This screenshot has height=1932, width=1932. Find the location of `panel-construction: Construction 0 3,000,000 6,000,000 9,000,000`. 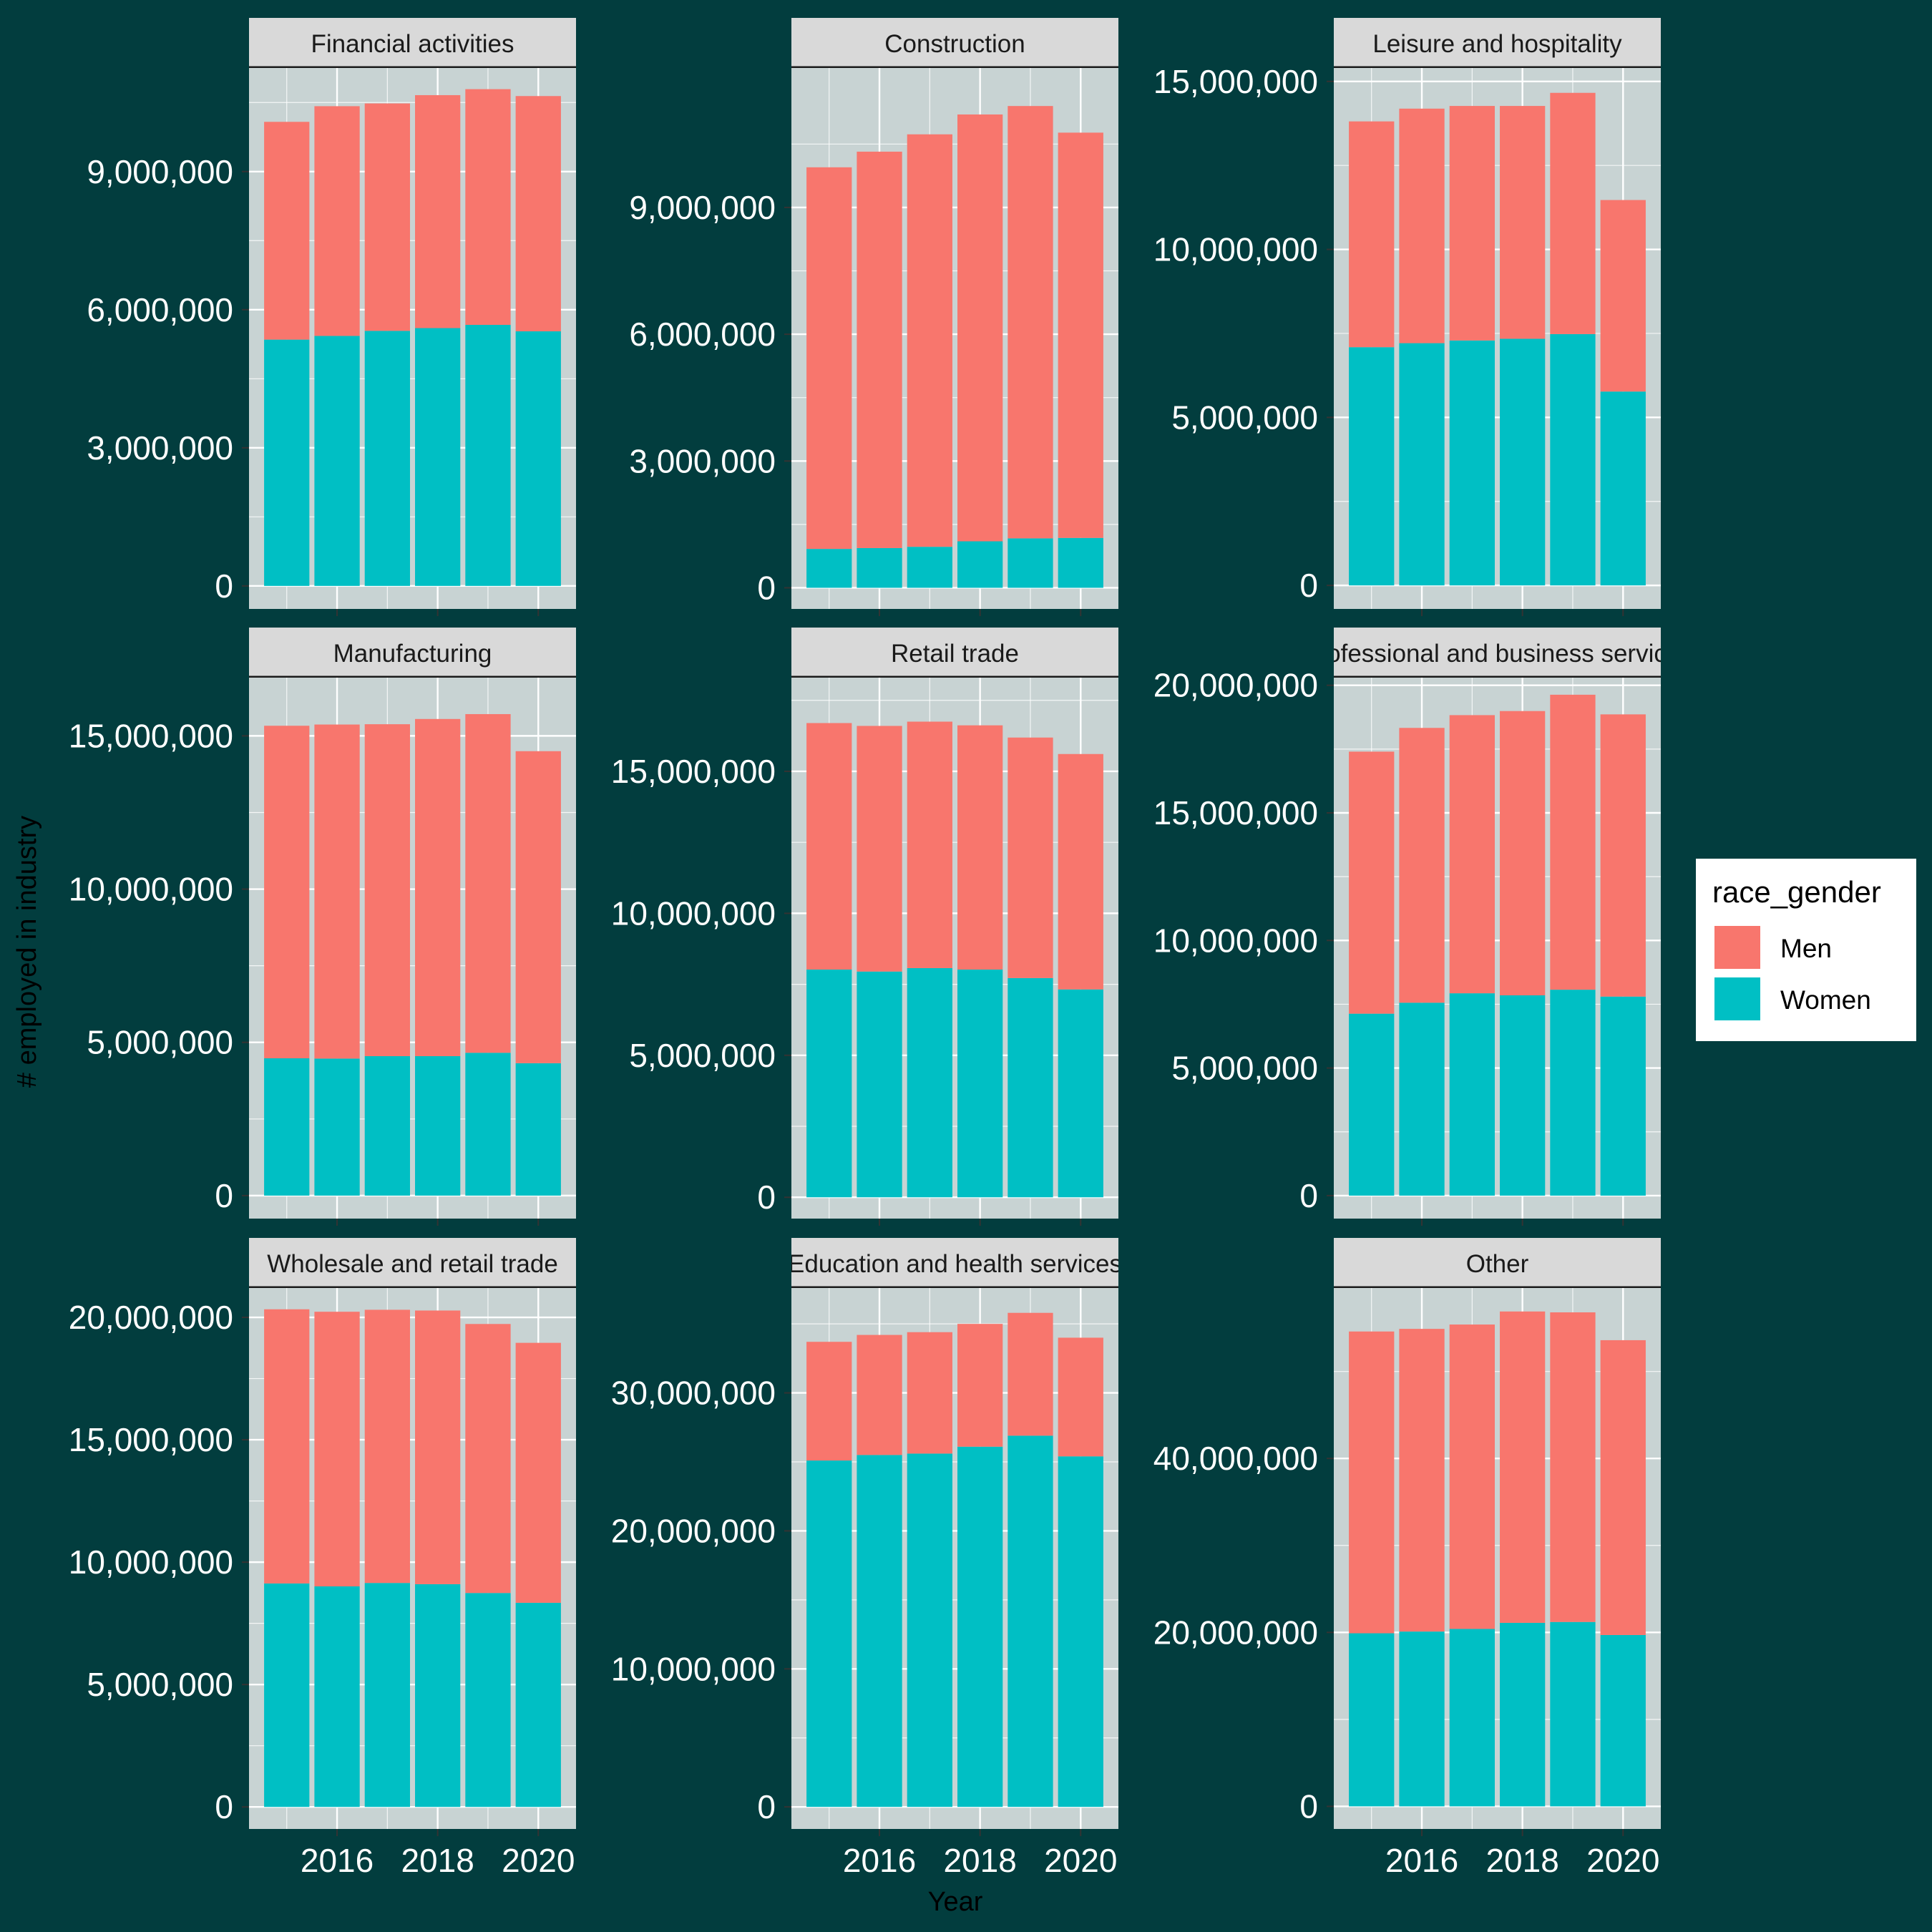

panel-construction: Construction 0 3,000,000 6,000,000 9,000,000 is located at coordinates (873, 317).